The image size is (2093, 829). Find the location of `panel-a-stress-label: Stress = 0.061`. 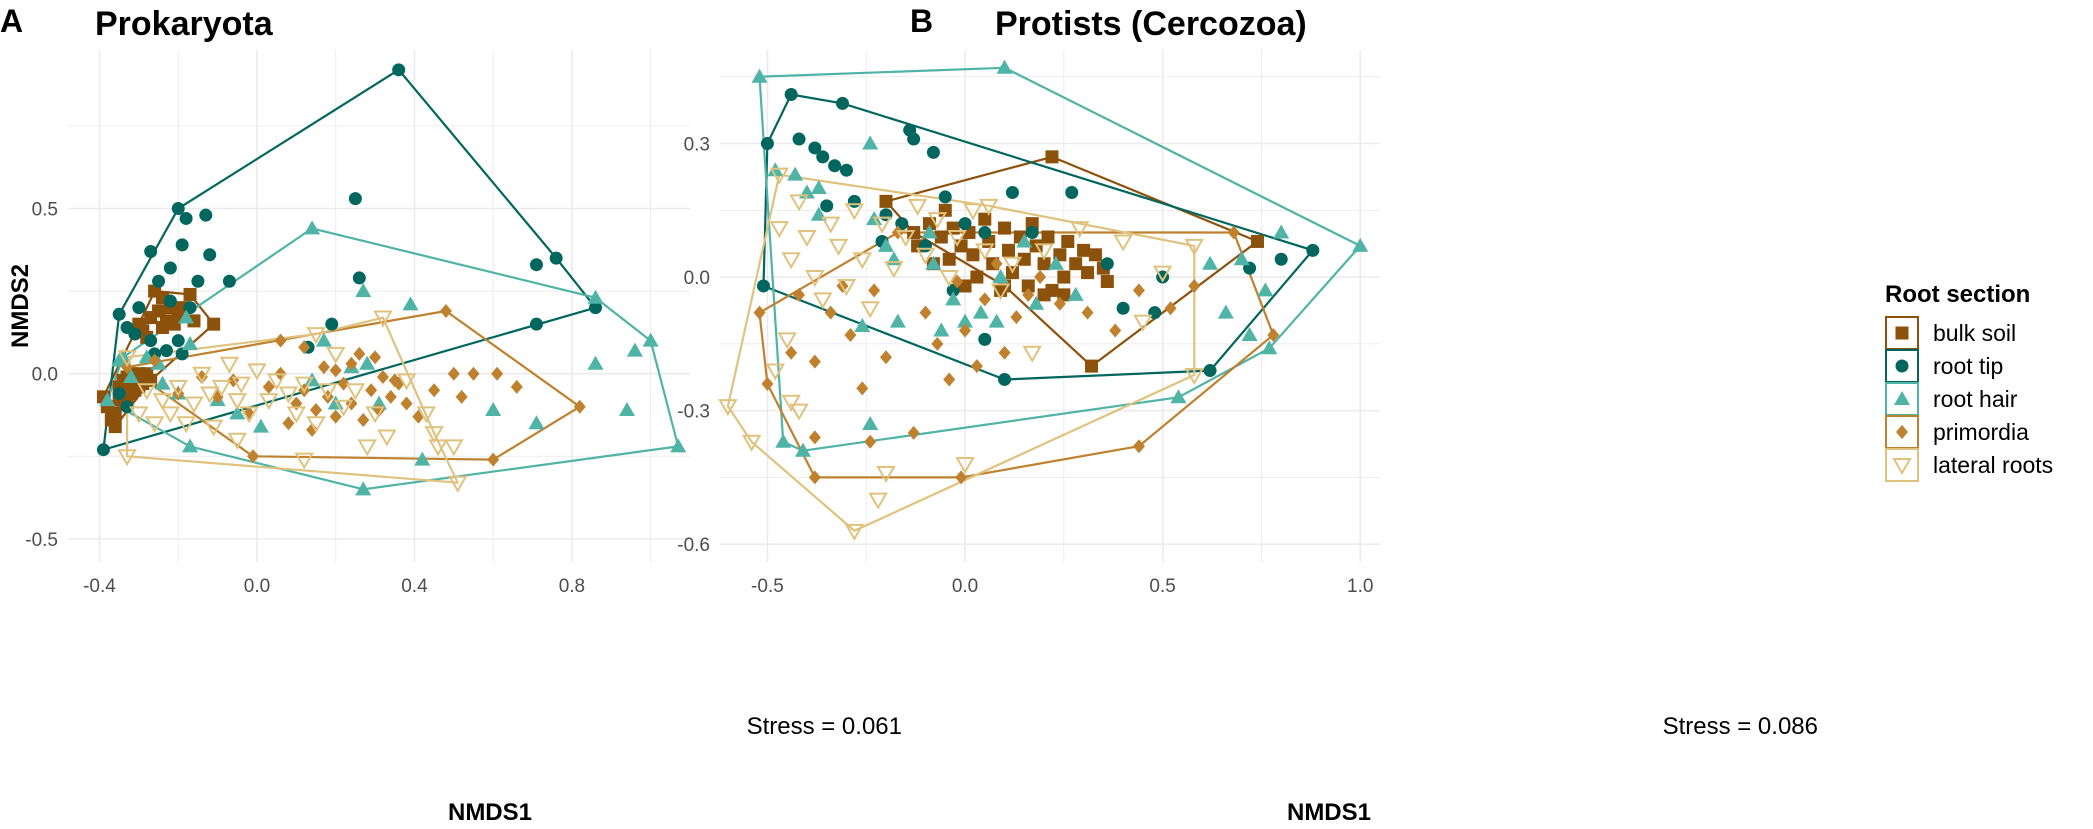

panel-a-stress-label: Stress = 0.061 is located at coordinates (824, 726).